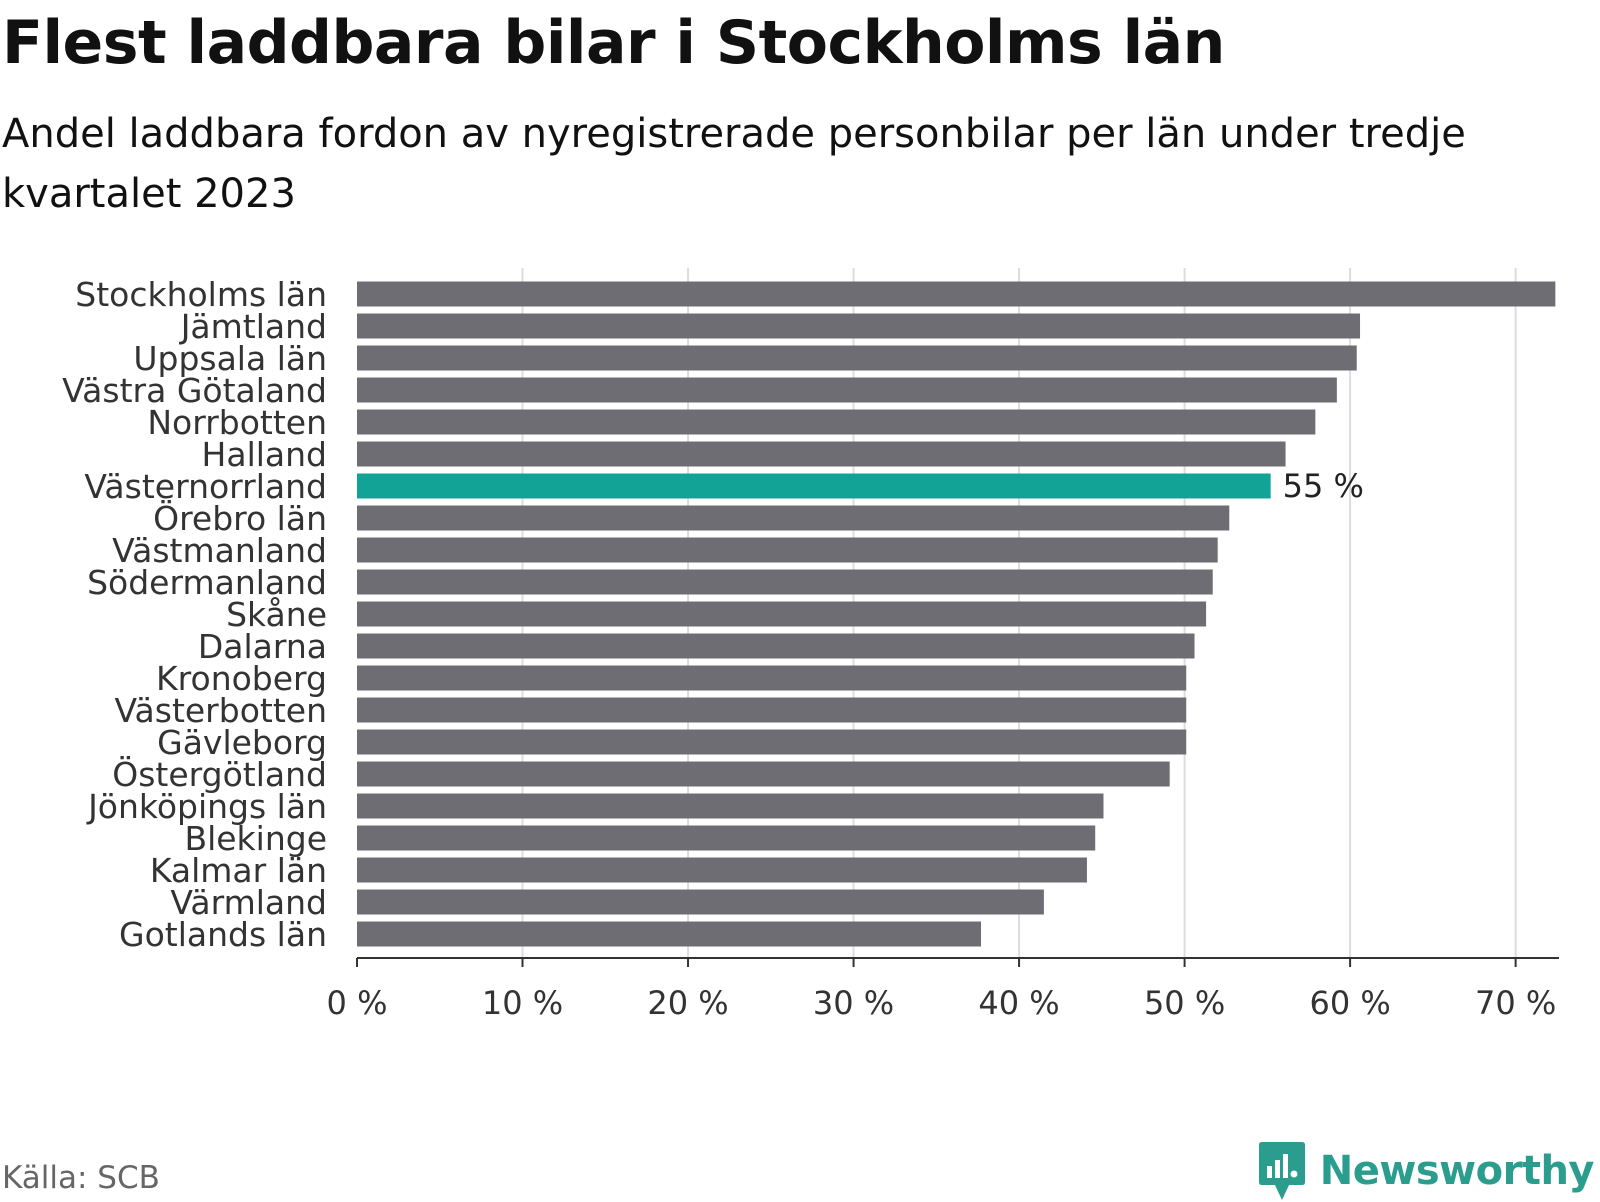  Describe the element at coordinates (230, 358) in the screenshot. I see `category-label: Uppsala län` at that location.